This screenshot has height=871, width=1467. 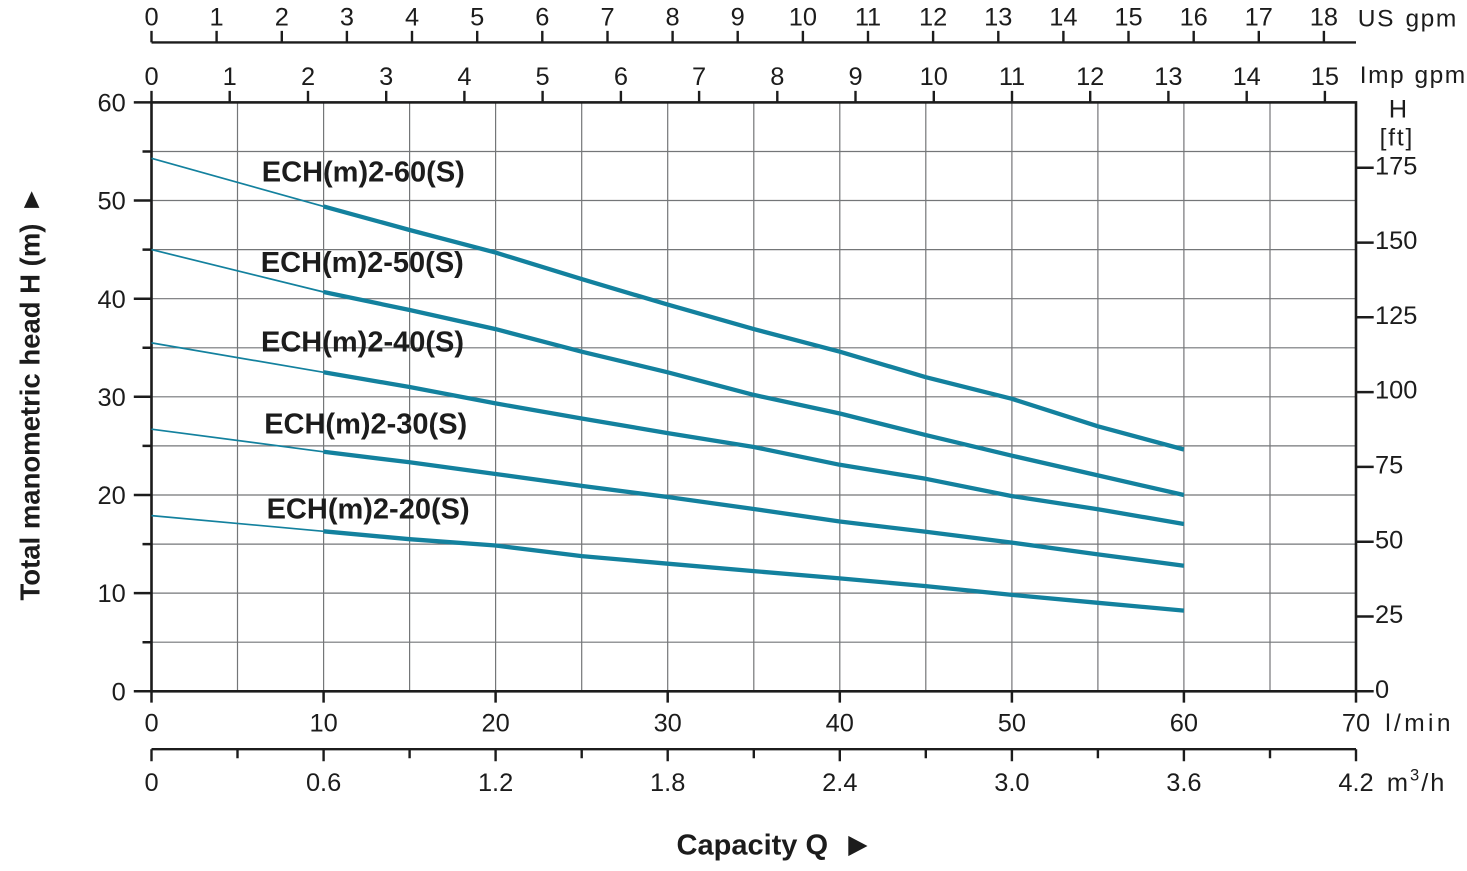 I want to click on svg-text: 3.6, so click(x=1183, y=783).